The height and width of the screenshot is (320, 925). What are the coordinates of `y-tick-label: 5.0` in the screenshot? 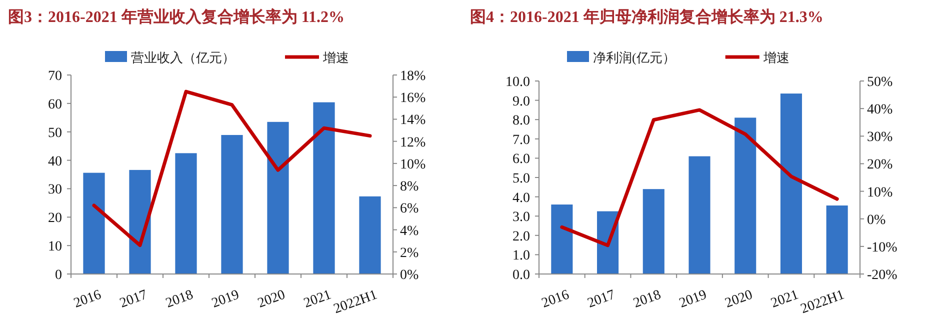 It's located at (521, 179).